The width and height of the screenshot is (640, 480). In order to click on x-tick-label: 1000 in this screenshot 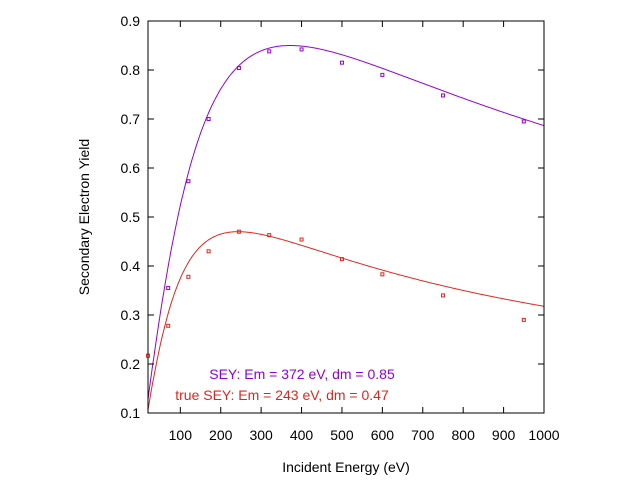, I will do `click(543, 435)`.